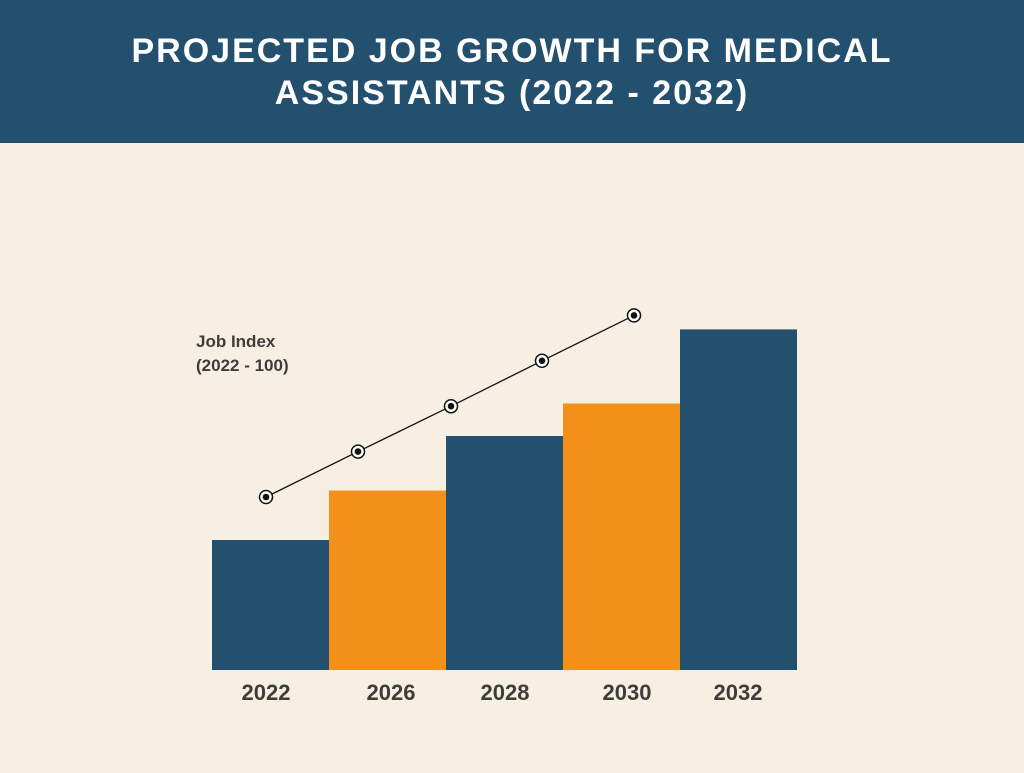 Image resolution: width=1024 pixels, height=773 pixels. What do you see at coordinates (738, 692) in the screenshot?
I see `x-tick-label-2032: 2032` at bounding box center [738, 692].